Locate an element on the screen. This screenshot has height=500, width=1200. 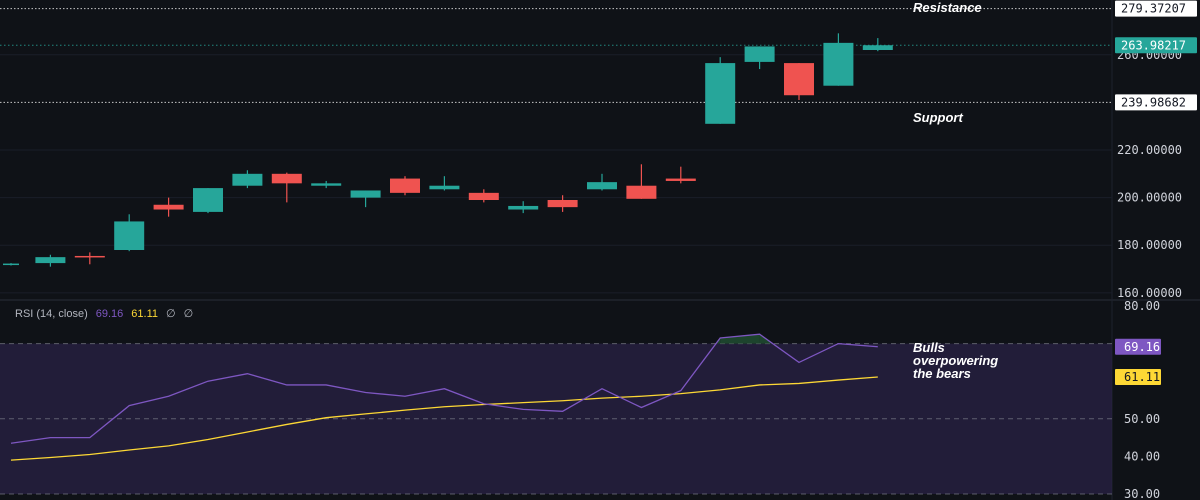
rsi-ma-tag is located at coordinates (1138, 377).